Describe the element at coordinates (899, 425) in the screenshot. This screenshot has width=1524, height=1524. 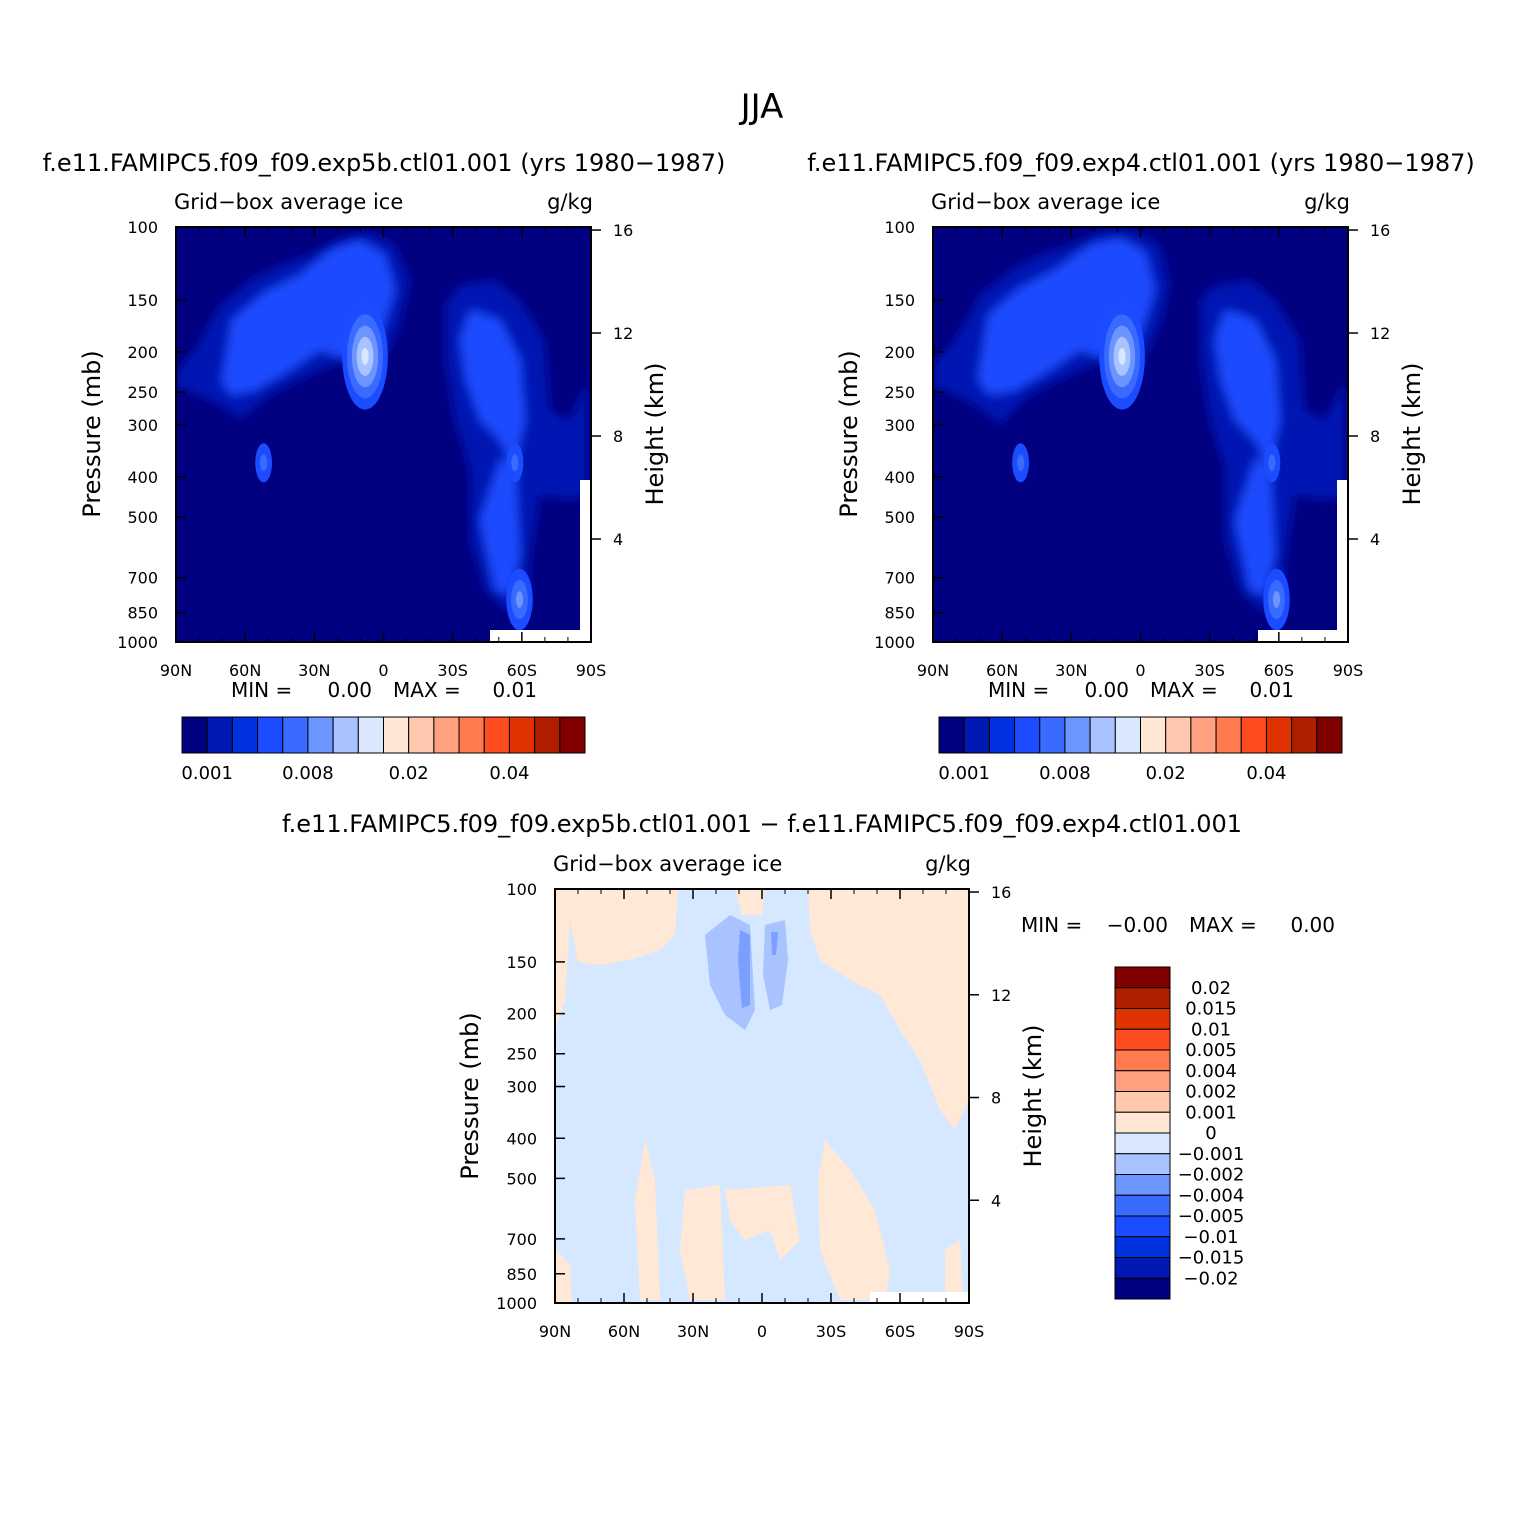
I see `y-tick-label: 300` at that location.